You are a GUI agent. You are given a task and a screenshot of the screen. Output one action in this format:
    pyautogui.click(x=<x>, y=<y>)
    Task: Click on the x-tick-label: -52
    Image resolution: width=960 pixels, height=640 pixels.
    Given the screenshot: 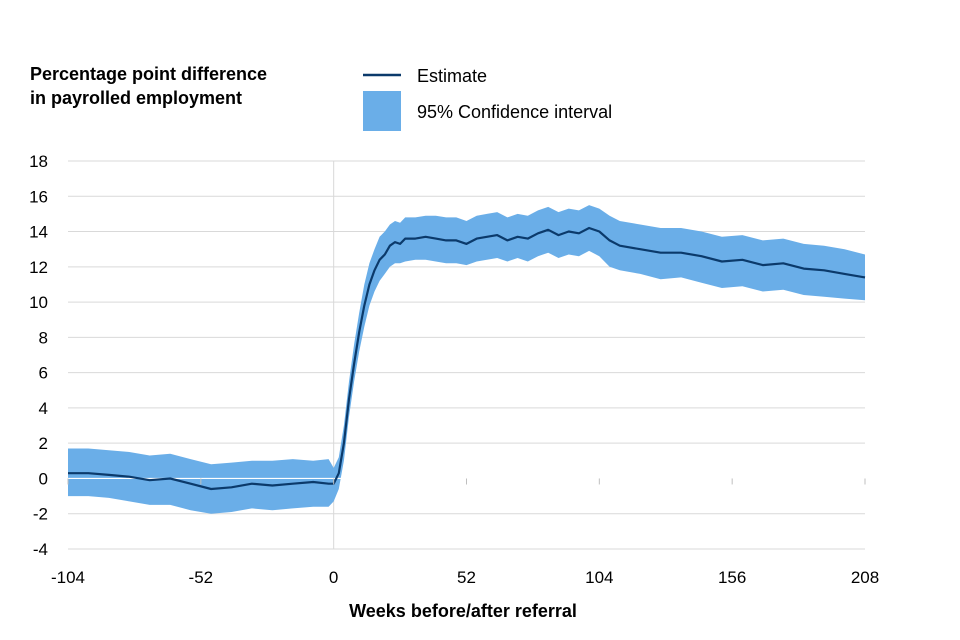 What is the action you would take?
    pyautogui.click(x=201, y=577)
    